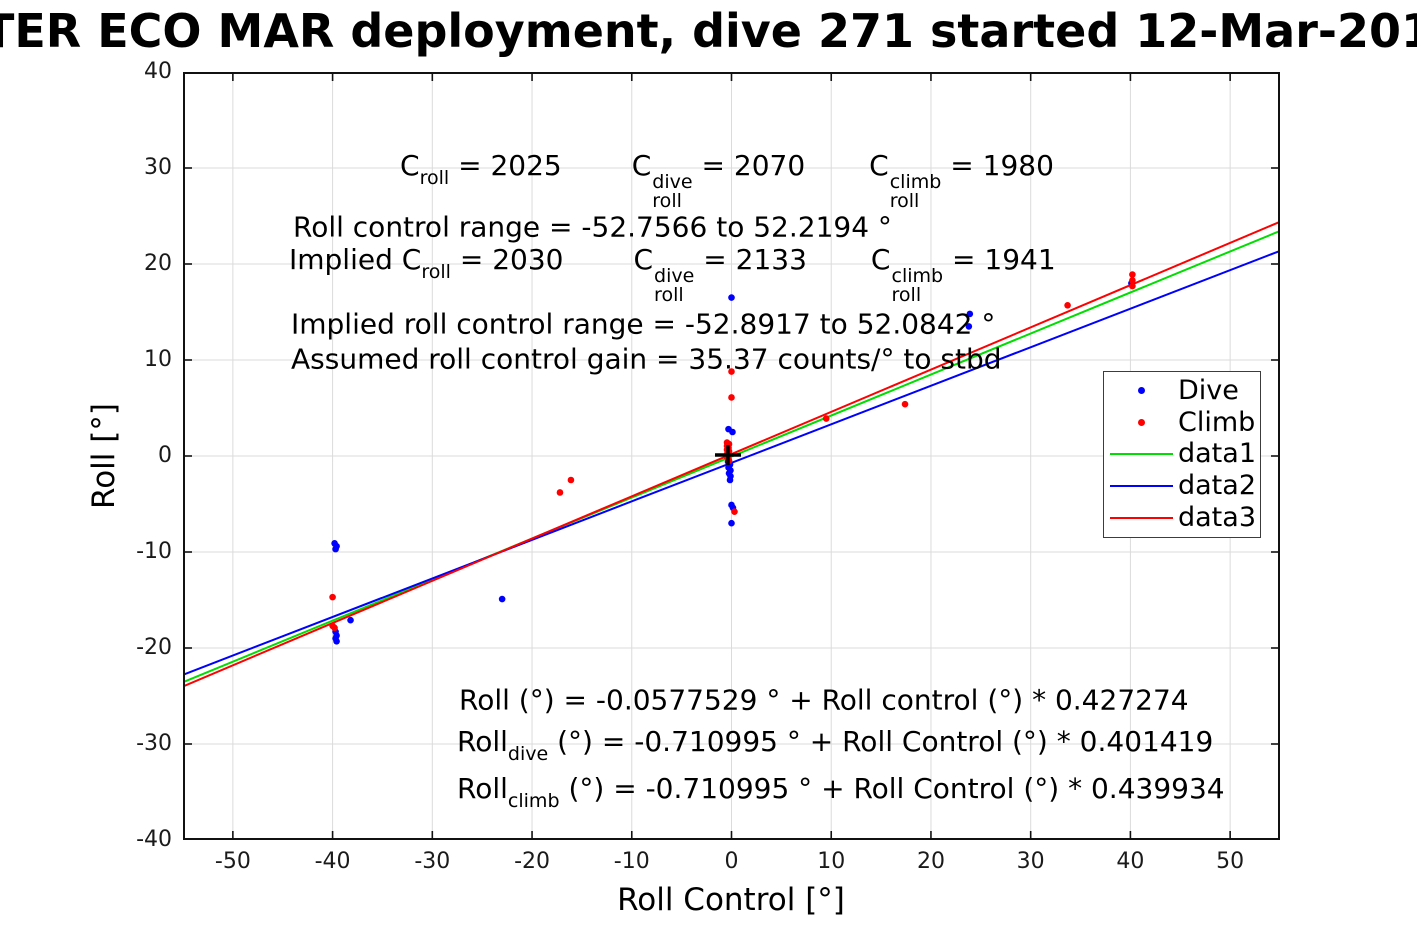 The width and height of the screenshot is (1417, 945). What do you see at coordinates (1217, 518) in the screenshot?
I see `legend-label: data3` at bounding box center [1217, 518].